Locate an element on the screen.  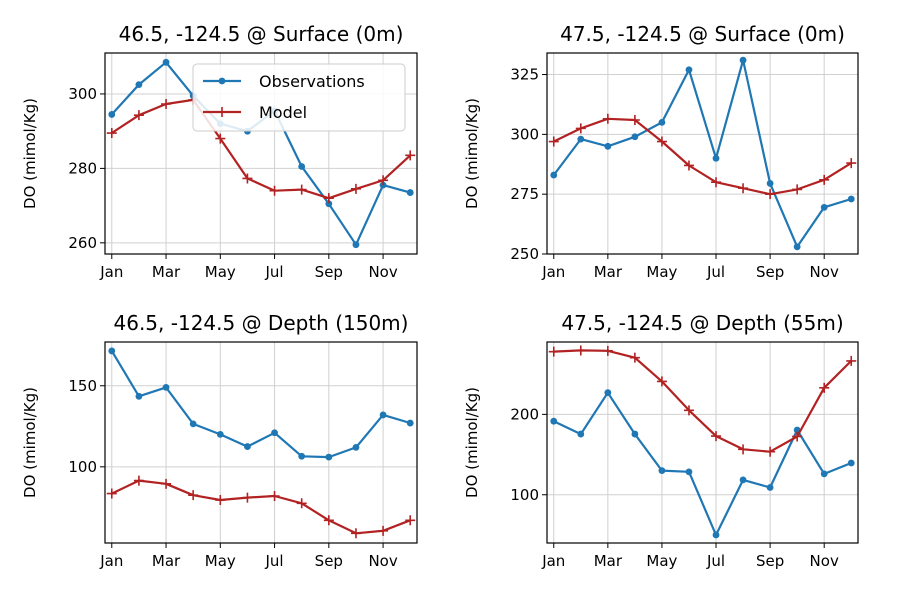
y-tick-label: 280 is located at coordinates (82, 168).